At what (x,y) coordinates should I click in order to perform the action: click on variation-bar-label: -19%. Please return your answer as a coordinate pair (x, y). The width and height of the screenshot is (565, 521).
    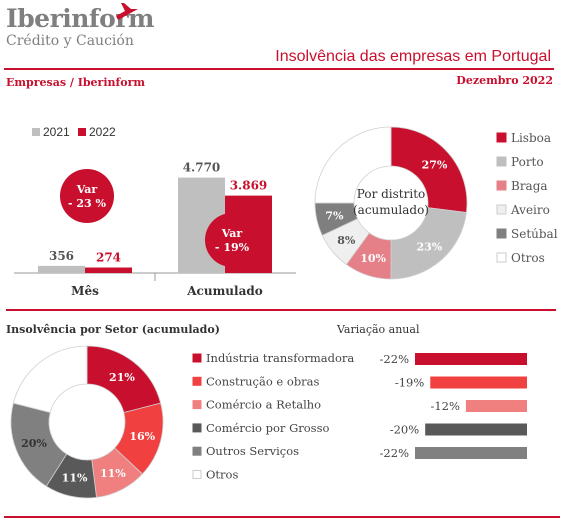
    Looking at the image, I should click on (410, 383).